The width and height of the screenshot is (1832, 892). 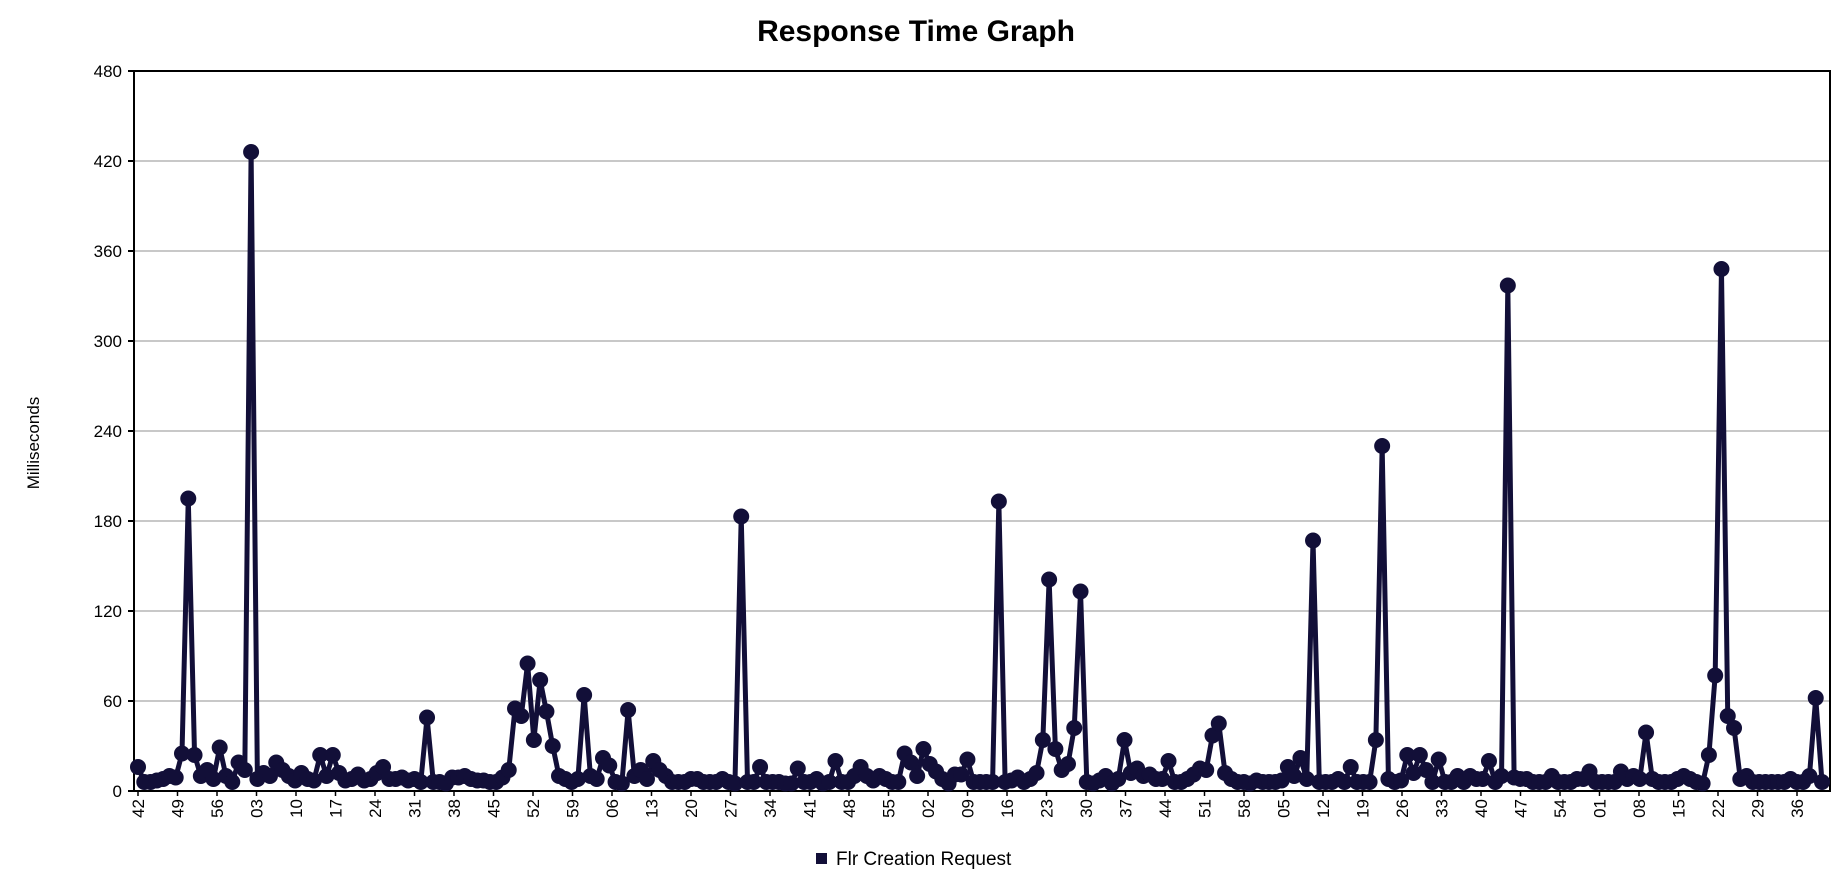 What do you see at coordinates (415, 808) in the screenshot?
I see `x-tick-label: 31` at bounding box center [415, 808].